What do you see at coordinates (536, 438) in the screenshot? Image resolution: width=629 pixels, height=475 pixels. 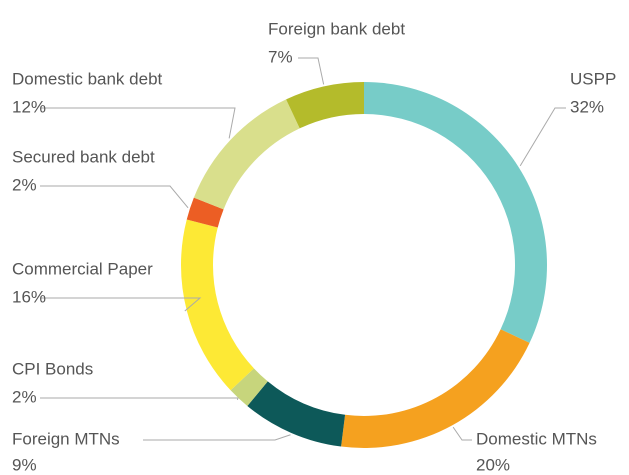 I see `slice-label: Domestic MTNs` at bounding box center [536, 438].